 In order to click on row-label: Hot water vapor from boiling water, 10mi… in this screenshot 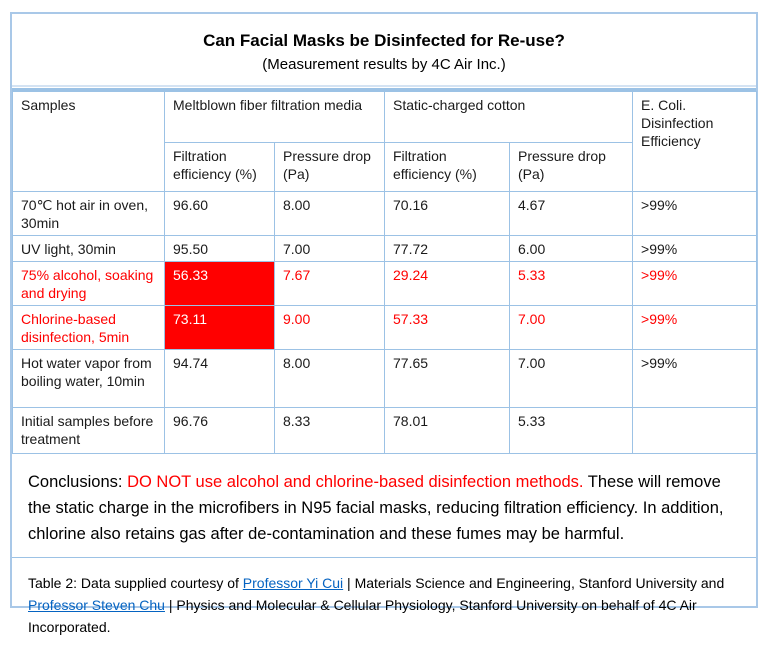, I will do `click(88, 378)`.